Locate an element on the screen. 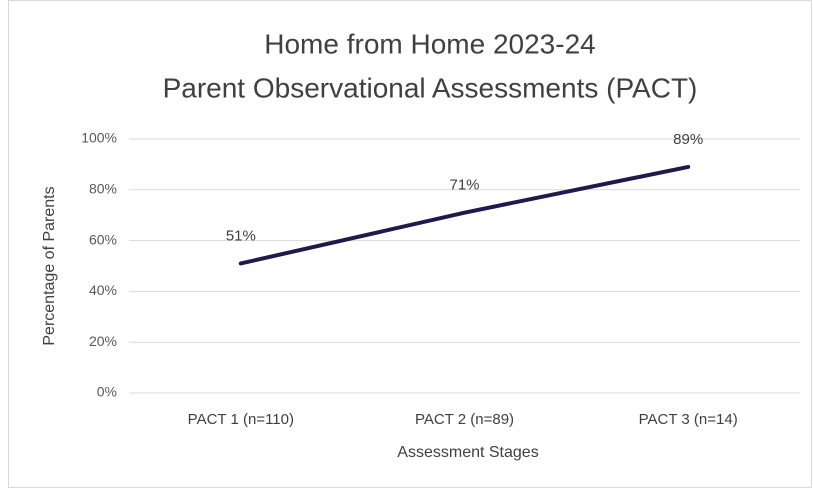 This screenshot has width=813, height=489. y-tick-label: 80% is located at coordinates (103, 189).